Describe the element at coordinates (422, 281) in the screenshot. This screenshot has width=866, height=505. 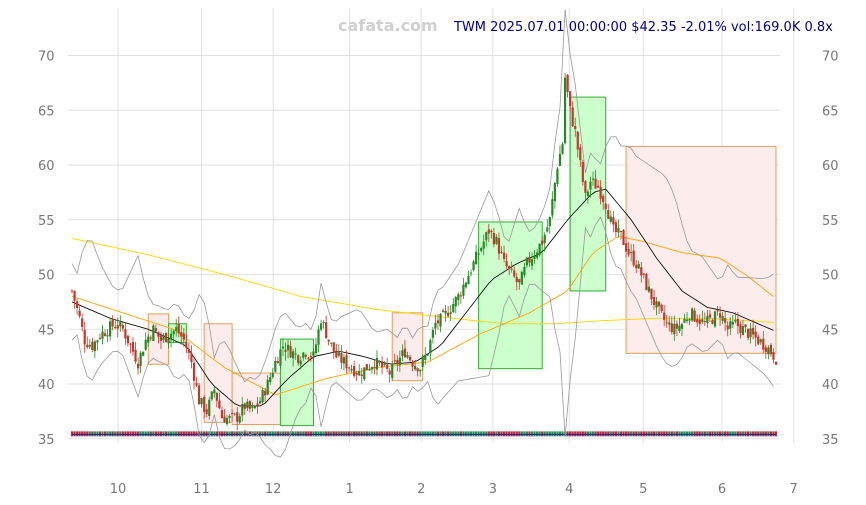
I see `sma-slow-line` at that location.